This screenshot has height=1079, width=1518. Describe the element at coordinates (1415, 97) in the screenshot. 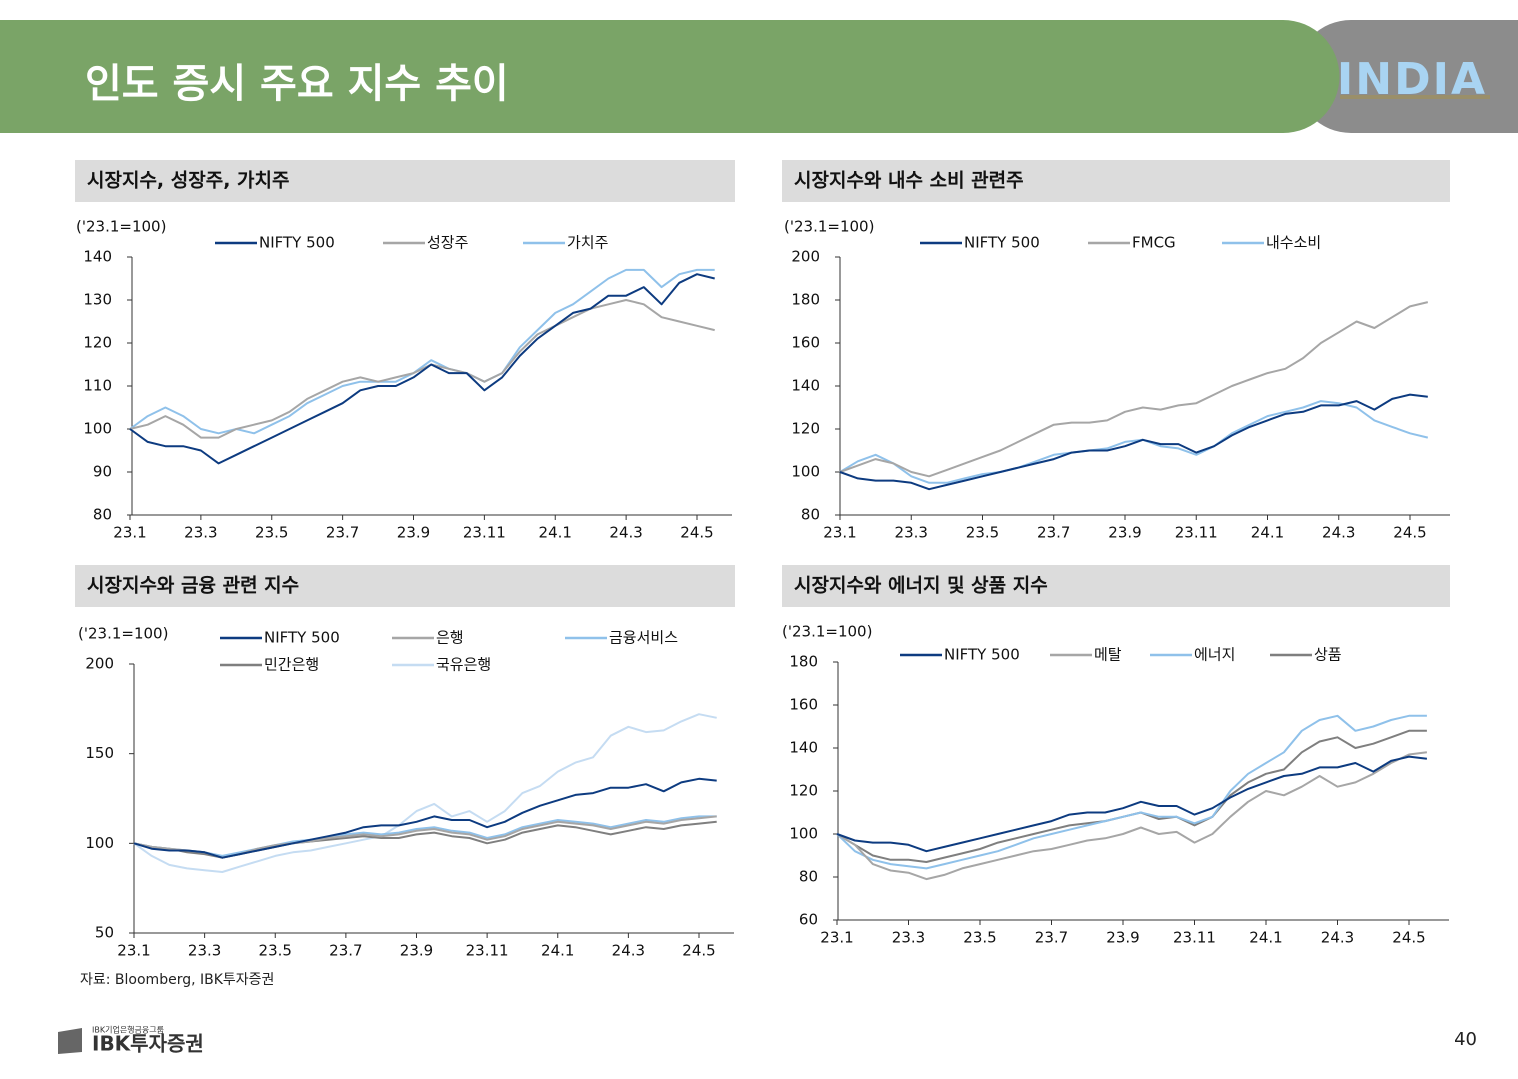

I see `logo-ground` at that location.